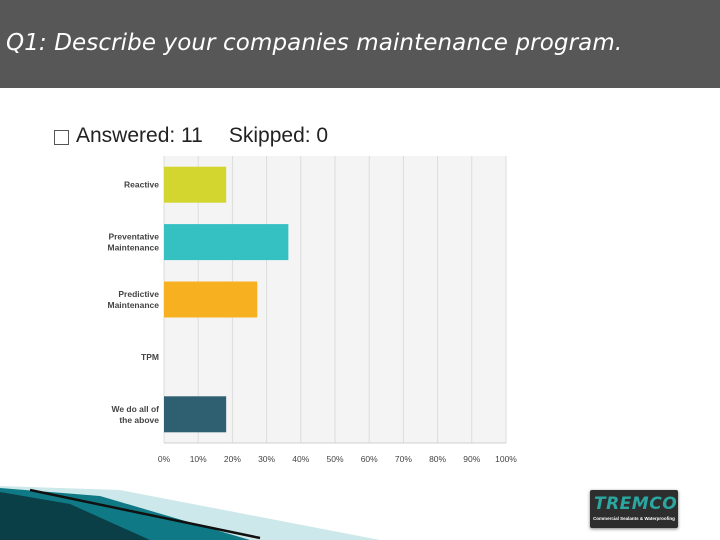  I want to click on x-tick-label: 50%, so click(334, 459).